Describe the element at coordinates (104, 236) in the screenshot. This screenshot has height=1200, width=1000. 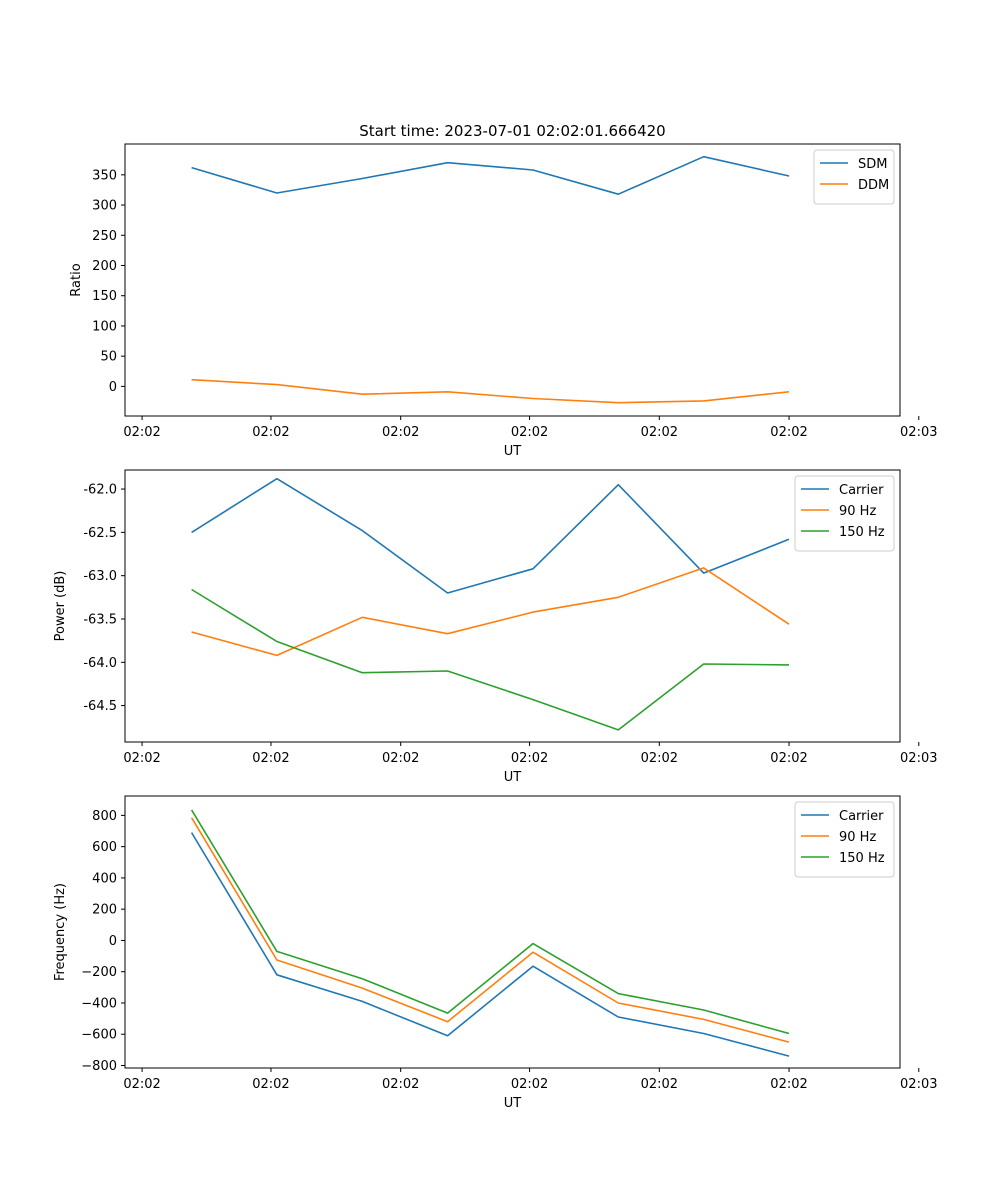
I see `y-tick-label: 250` at that location.